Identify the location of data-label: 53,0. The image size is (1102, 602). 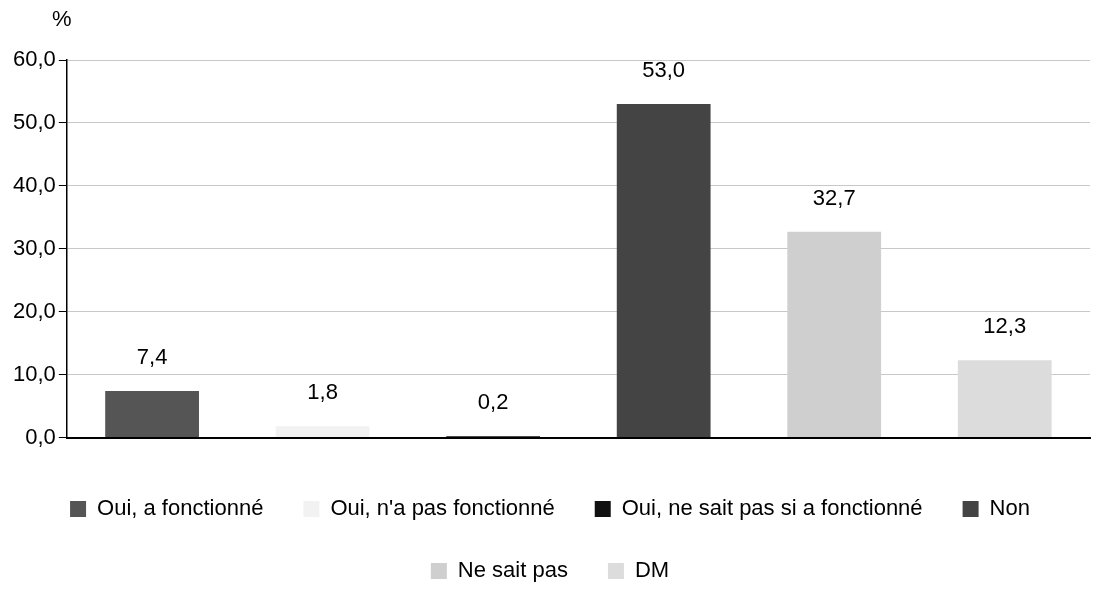
(664, 70).